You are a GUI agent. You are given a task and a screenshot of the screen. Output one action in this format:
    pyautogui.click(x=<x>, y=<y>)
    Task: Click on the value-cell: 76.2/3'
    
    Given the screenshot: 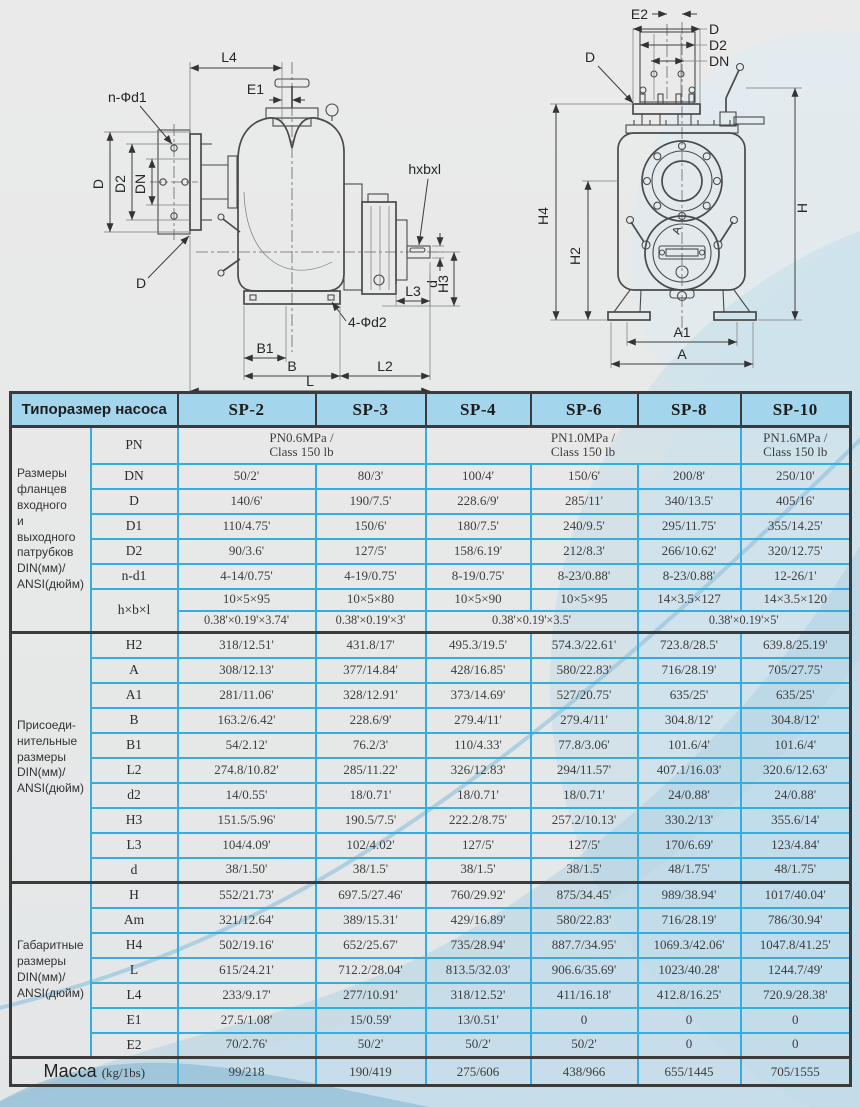 What is the action you would take?
    pyautogui.click(x=370, y=745)
    